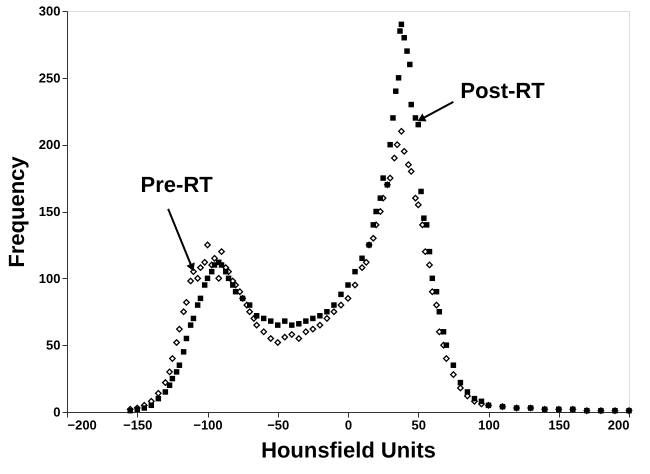  Describe the element at coordinates (16, 212) in the screenshot. I see `y-axis-title: Frequency` at that location.